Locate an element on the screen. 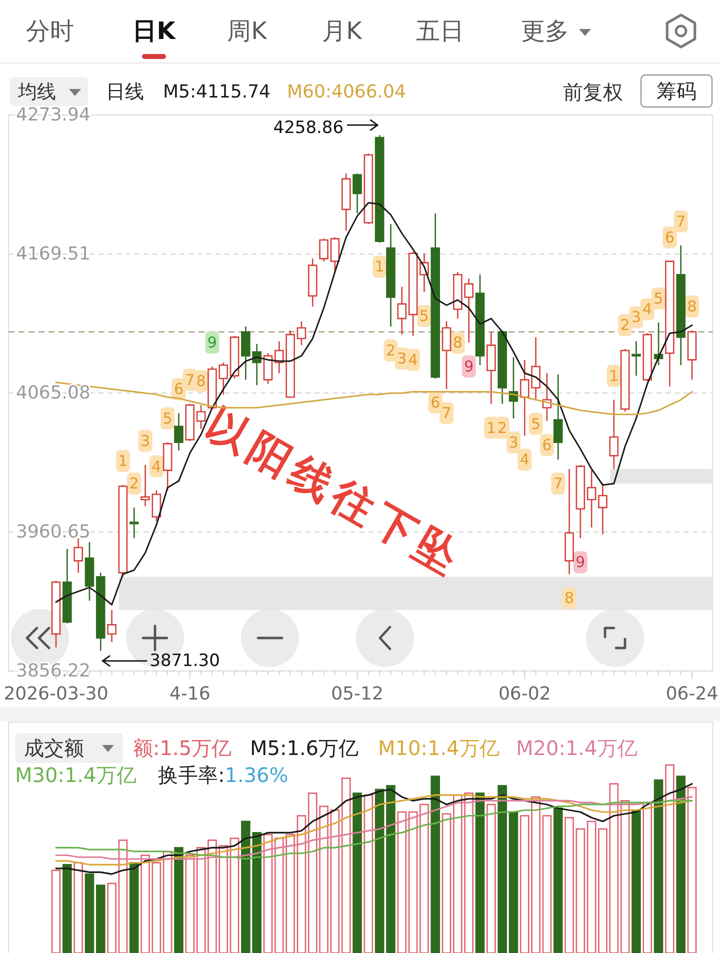 The image size is (720, 953). y-tick-label: 3856.22 is located at coordinates (53, 671).